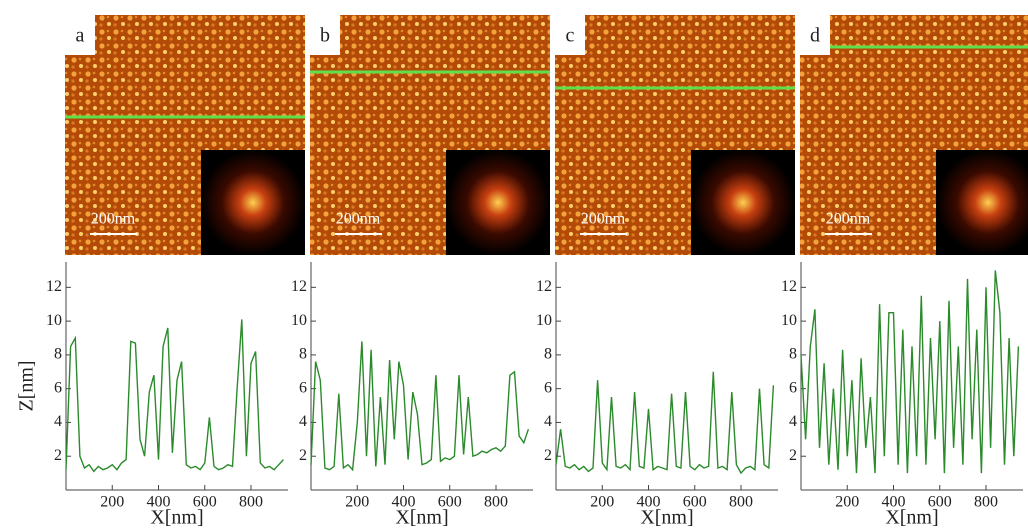 The image size is (1028, 530). Describe the element at coordinates (27, 385) in the screenshot. I see `y-axis-label: Z[nm]` at that location.